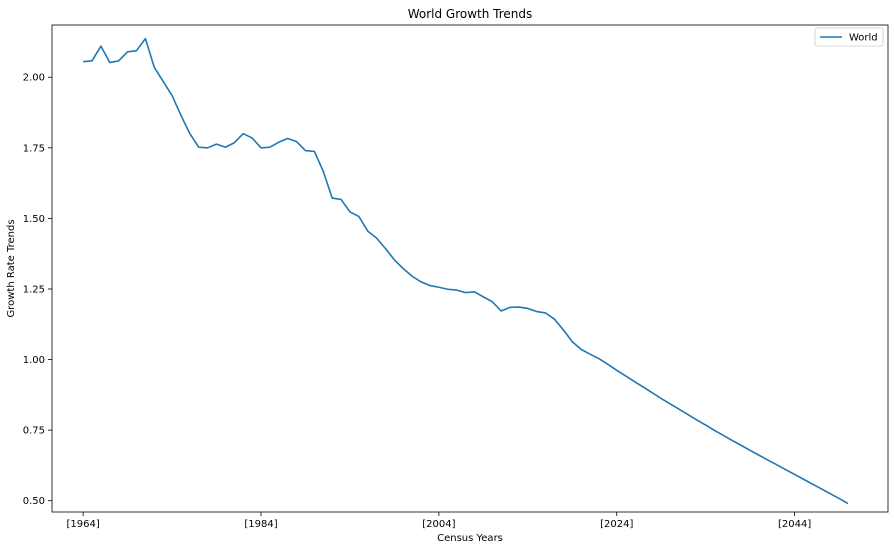 This screenshot has height=550, width=894. Describe the element at coordinates (863, 38) in the screenshot. I see `legend-label: World` at that location.